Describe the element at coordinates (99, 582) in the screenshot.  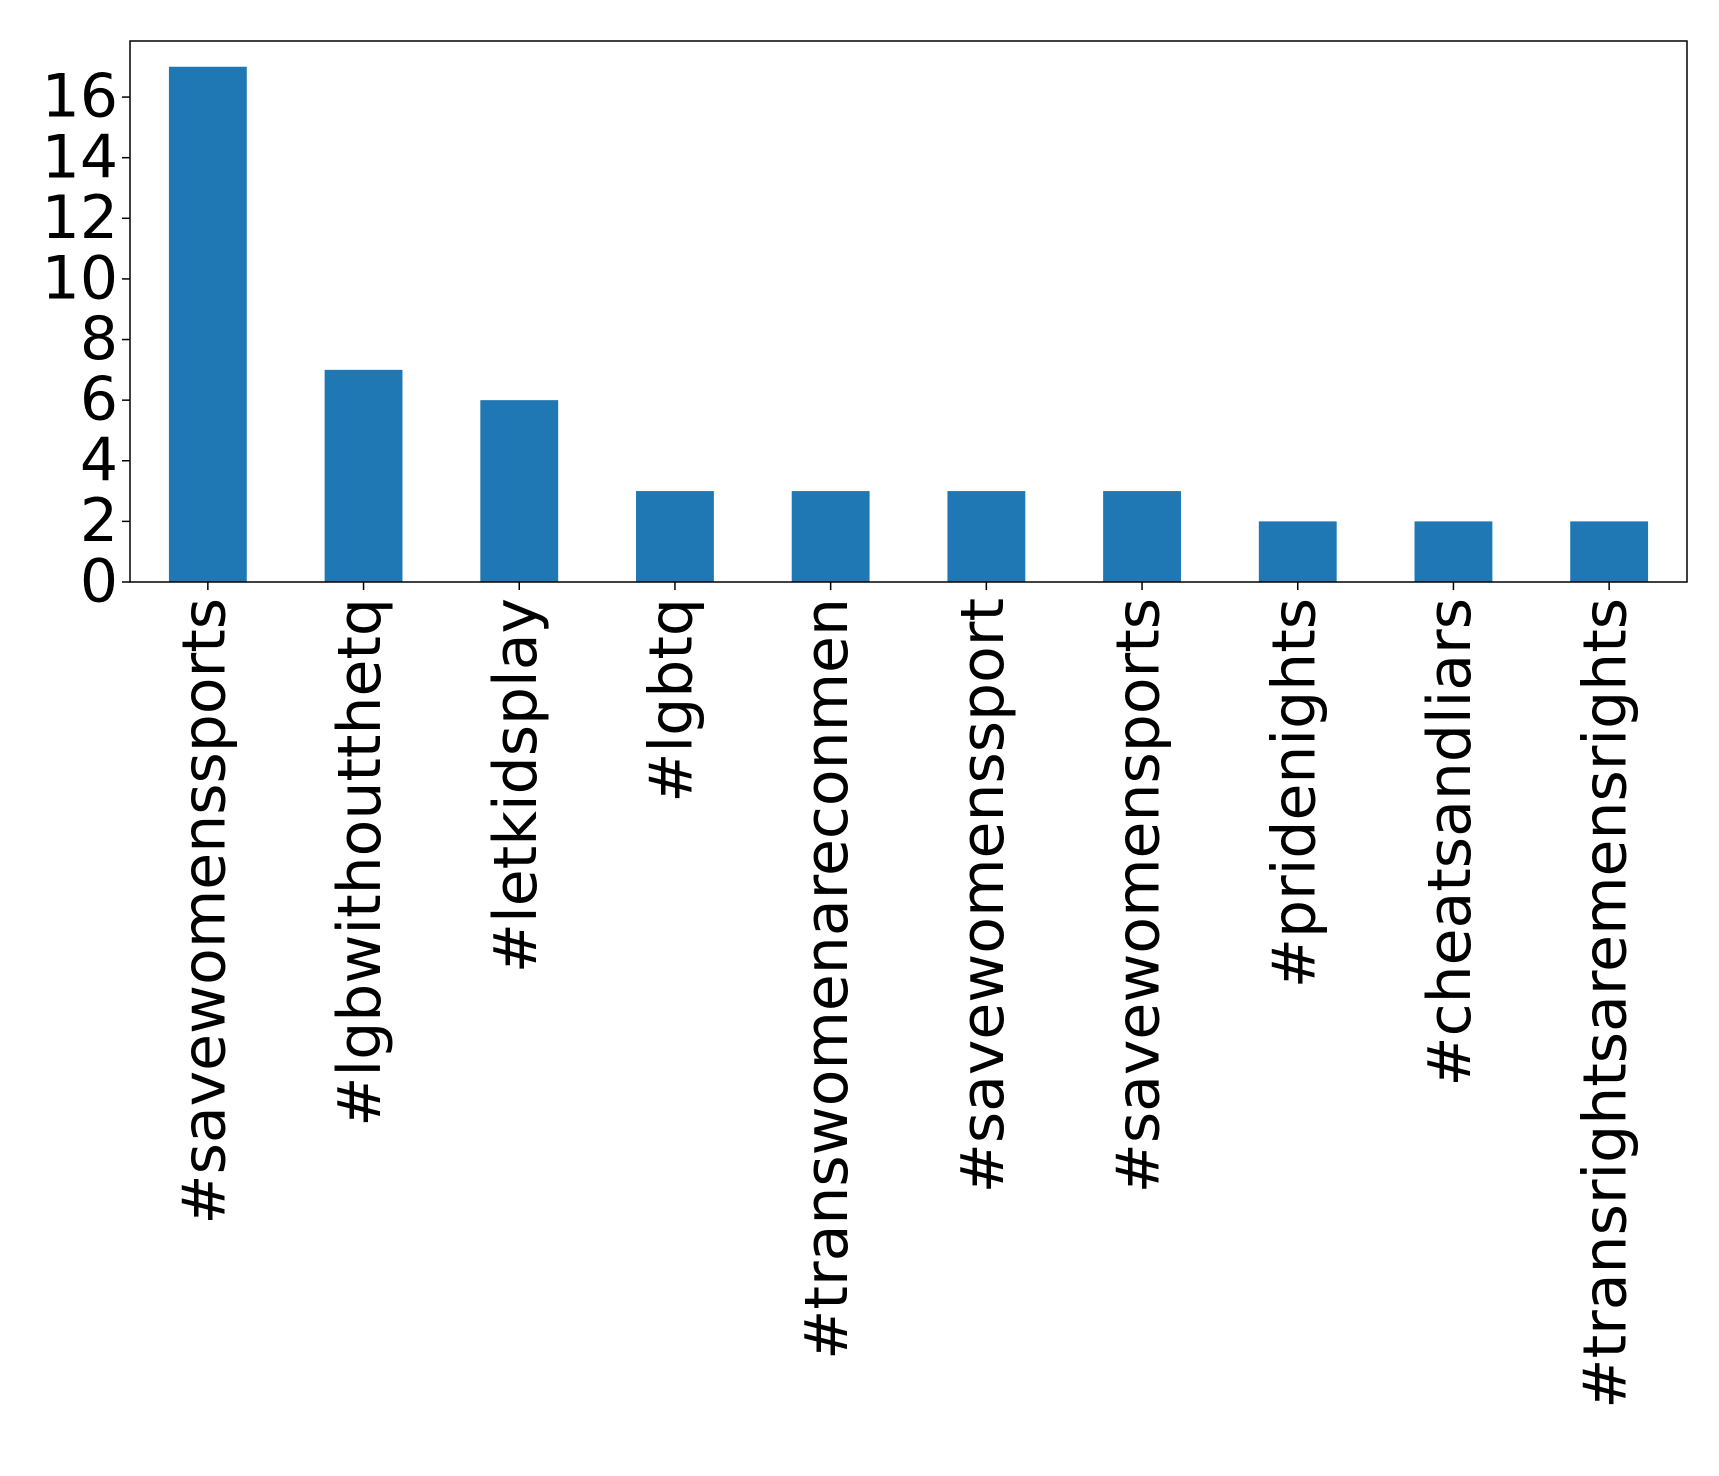
I see `y-tick-label: 0` at that location.